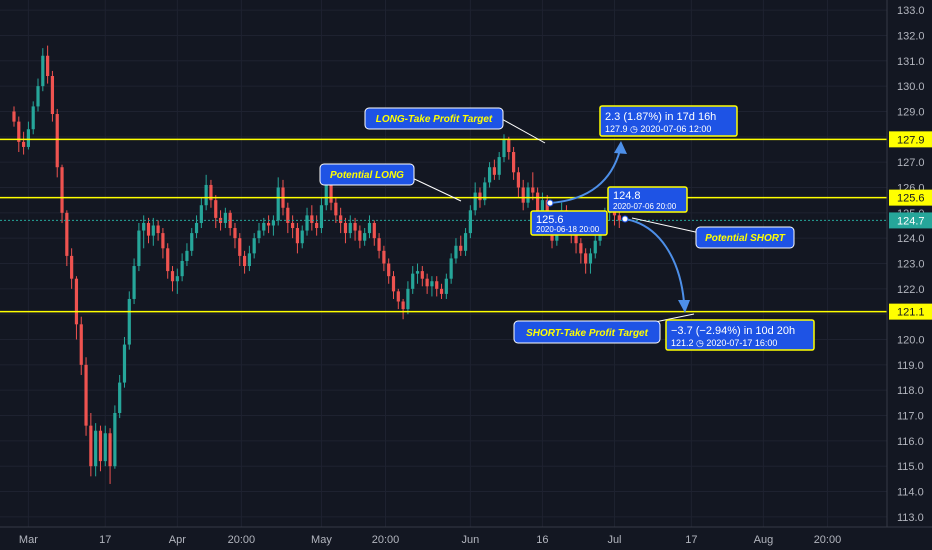 Image resolution: width=932 pixels, height=550 pixels. What do you see at coordinates (455, 125) in the screenshot?
I see `long-tp-callout: LONG-Take Profit Target` at bounding box center [455, 125].